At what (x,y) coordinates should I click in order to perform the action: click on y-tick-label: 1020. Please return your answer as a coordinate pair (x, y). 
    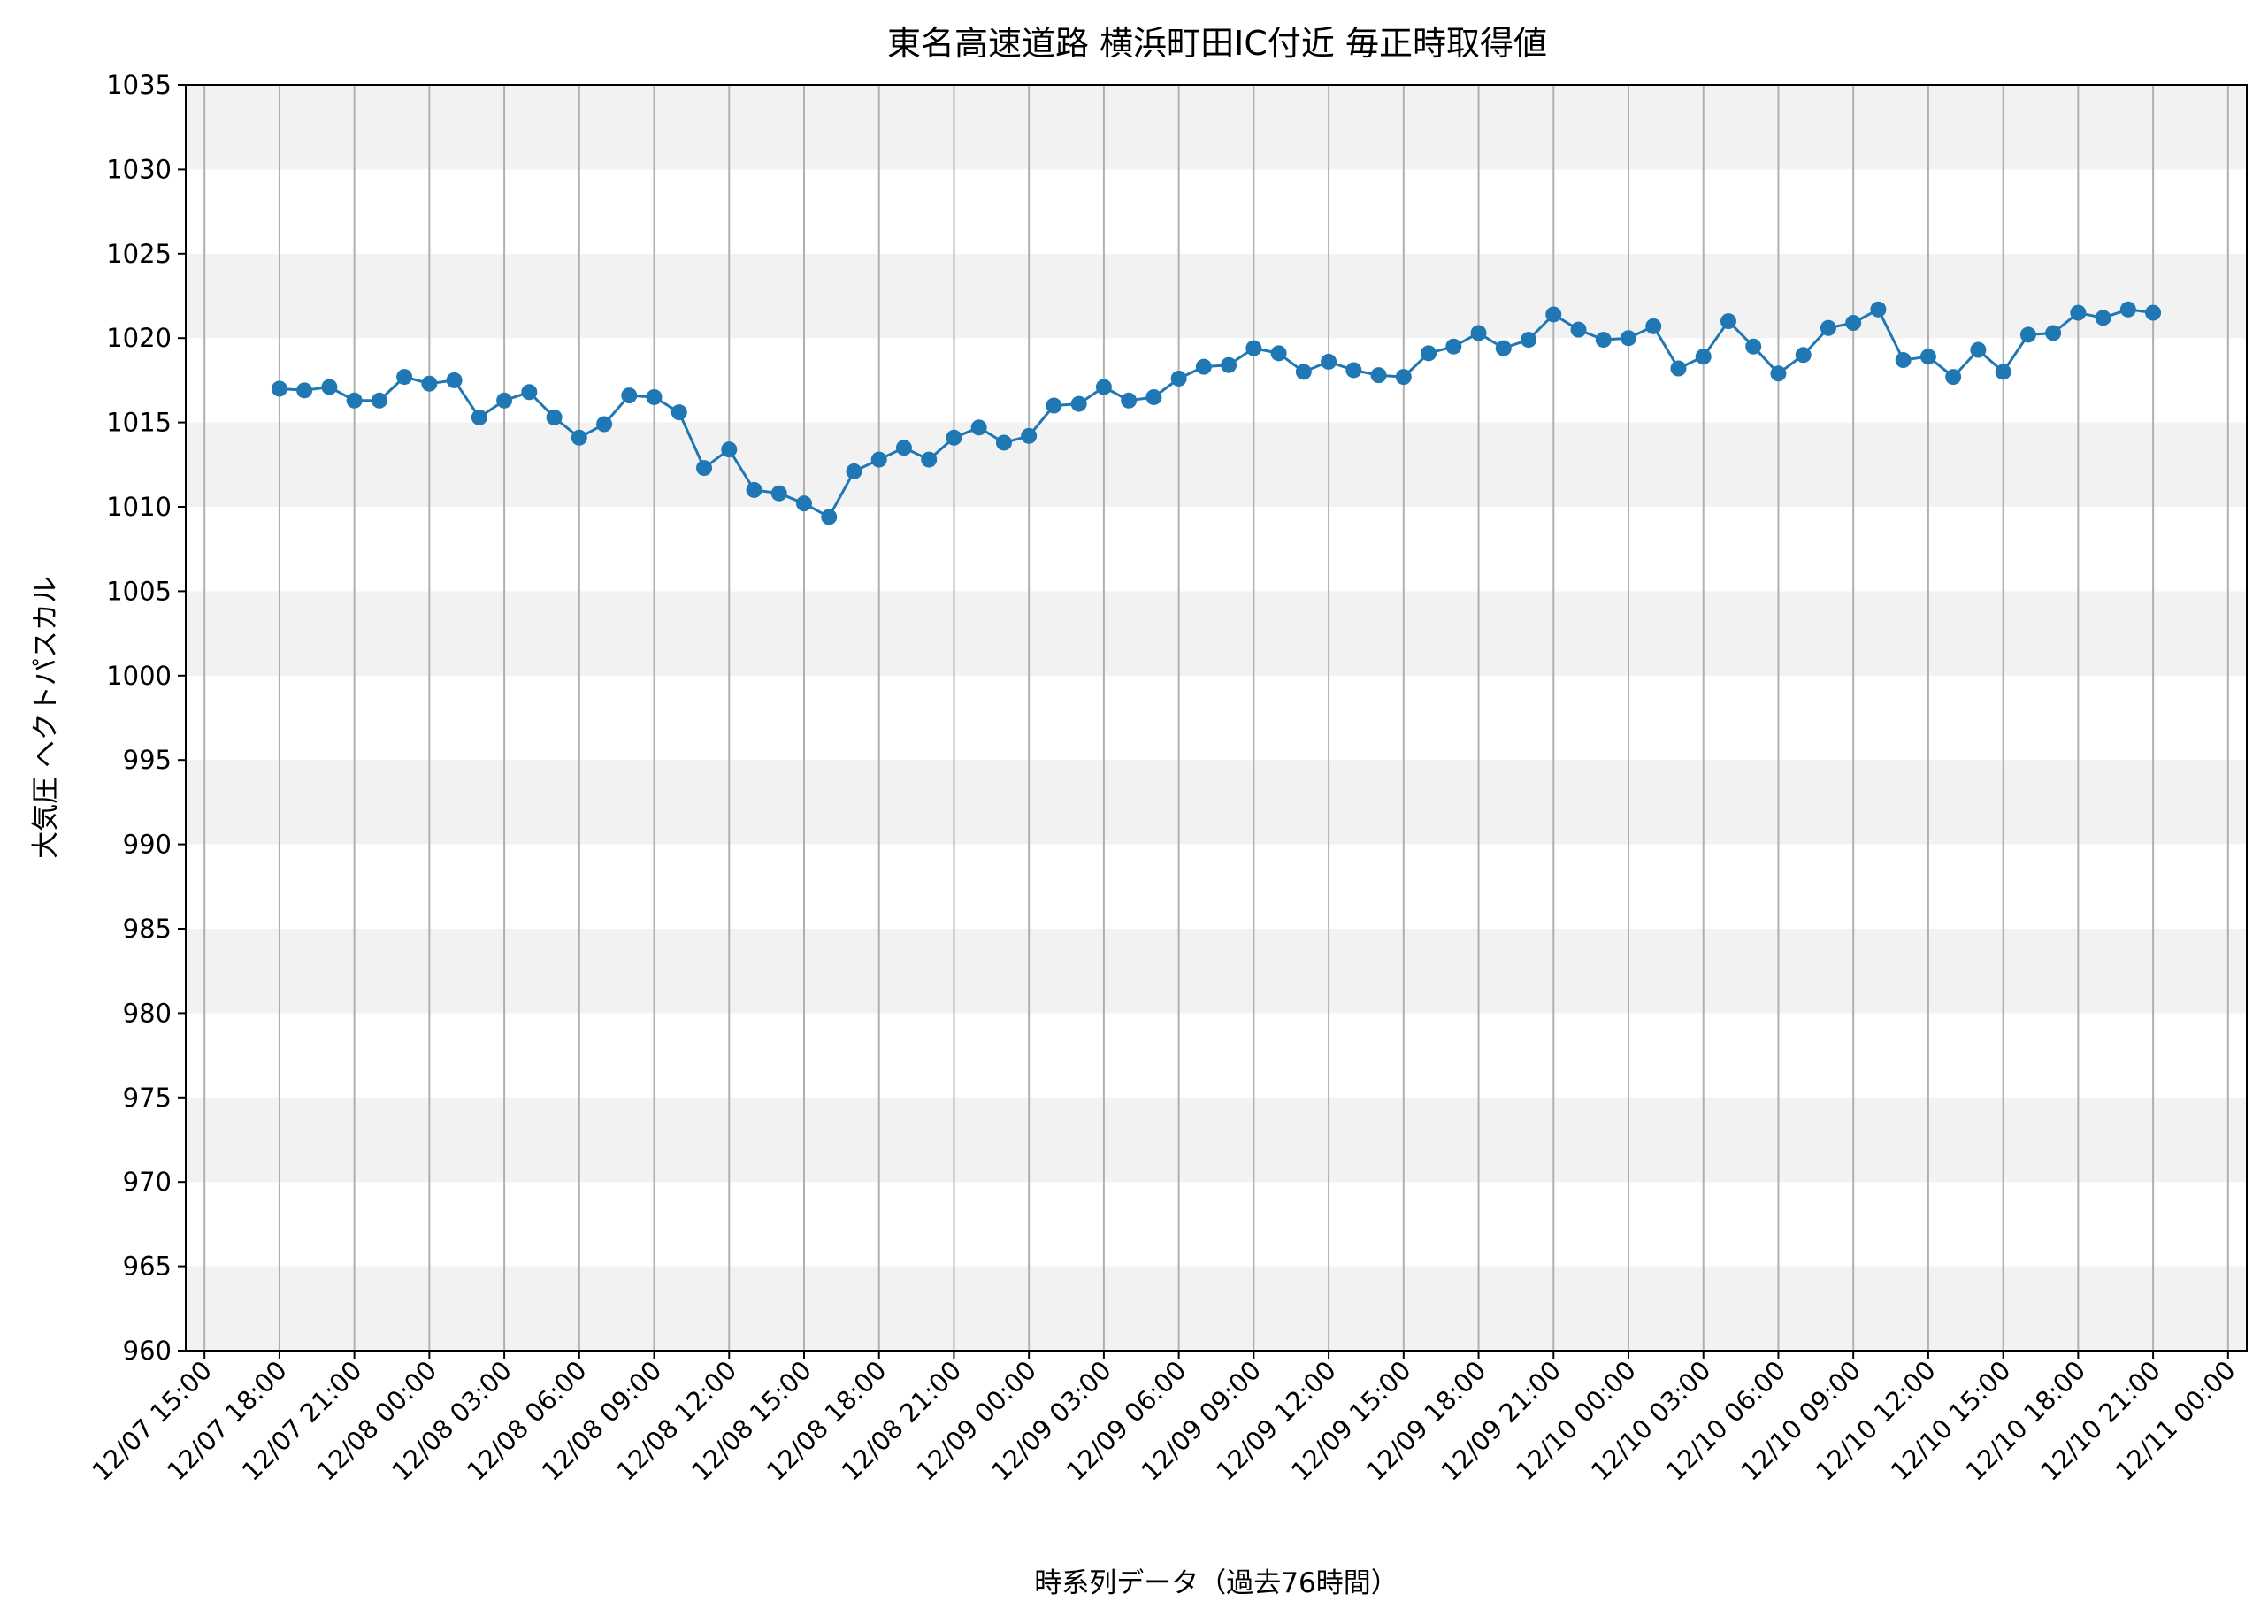
    Looking at the image, I should click on (139, 338).